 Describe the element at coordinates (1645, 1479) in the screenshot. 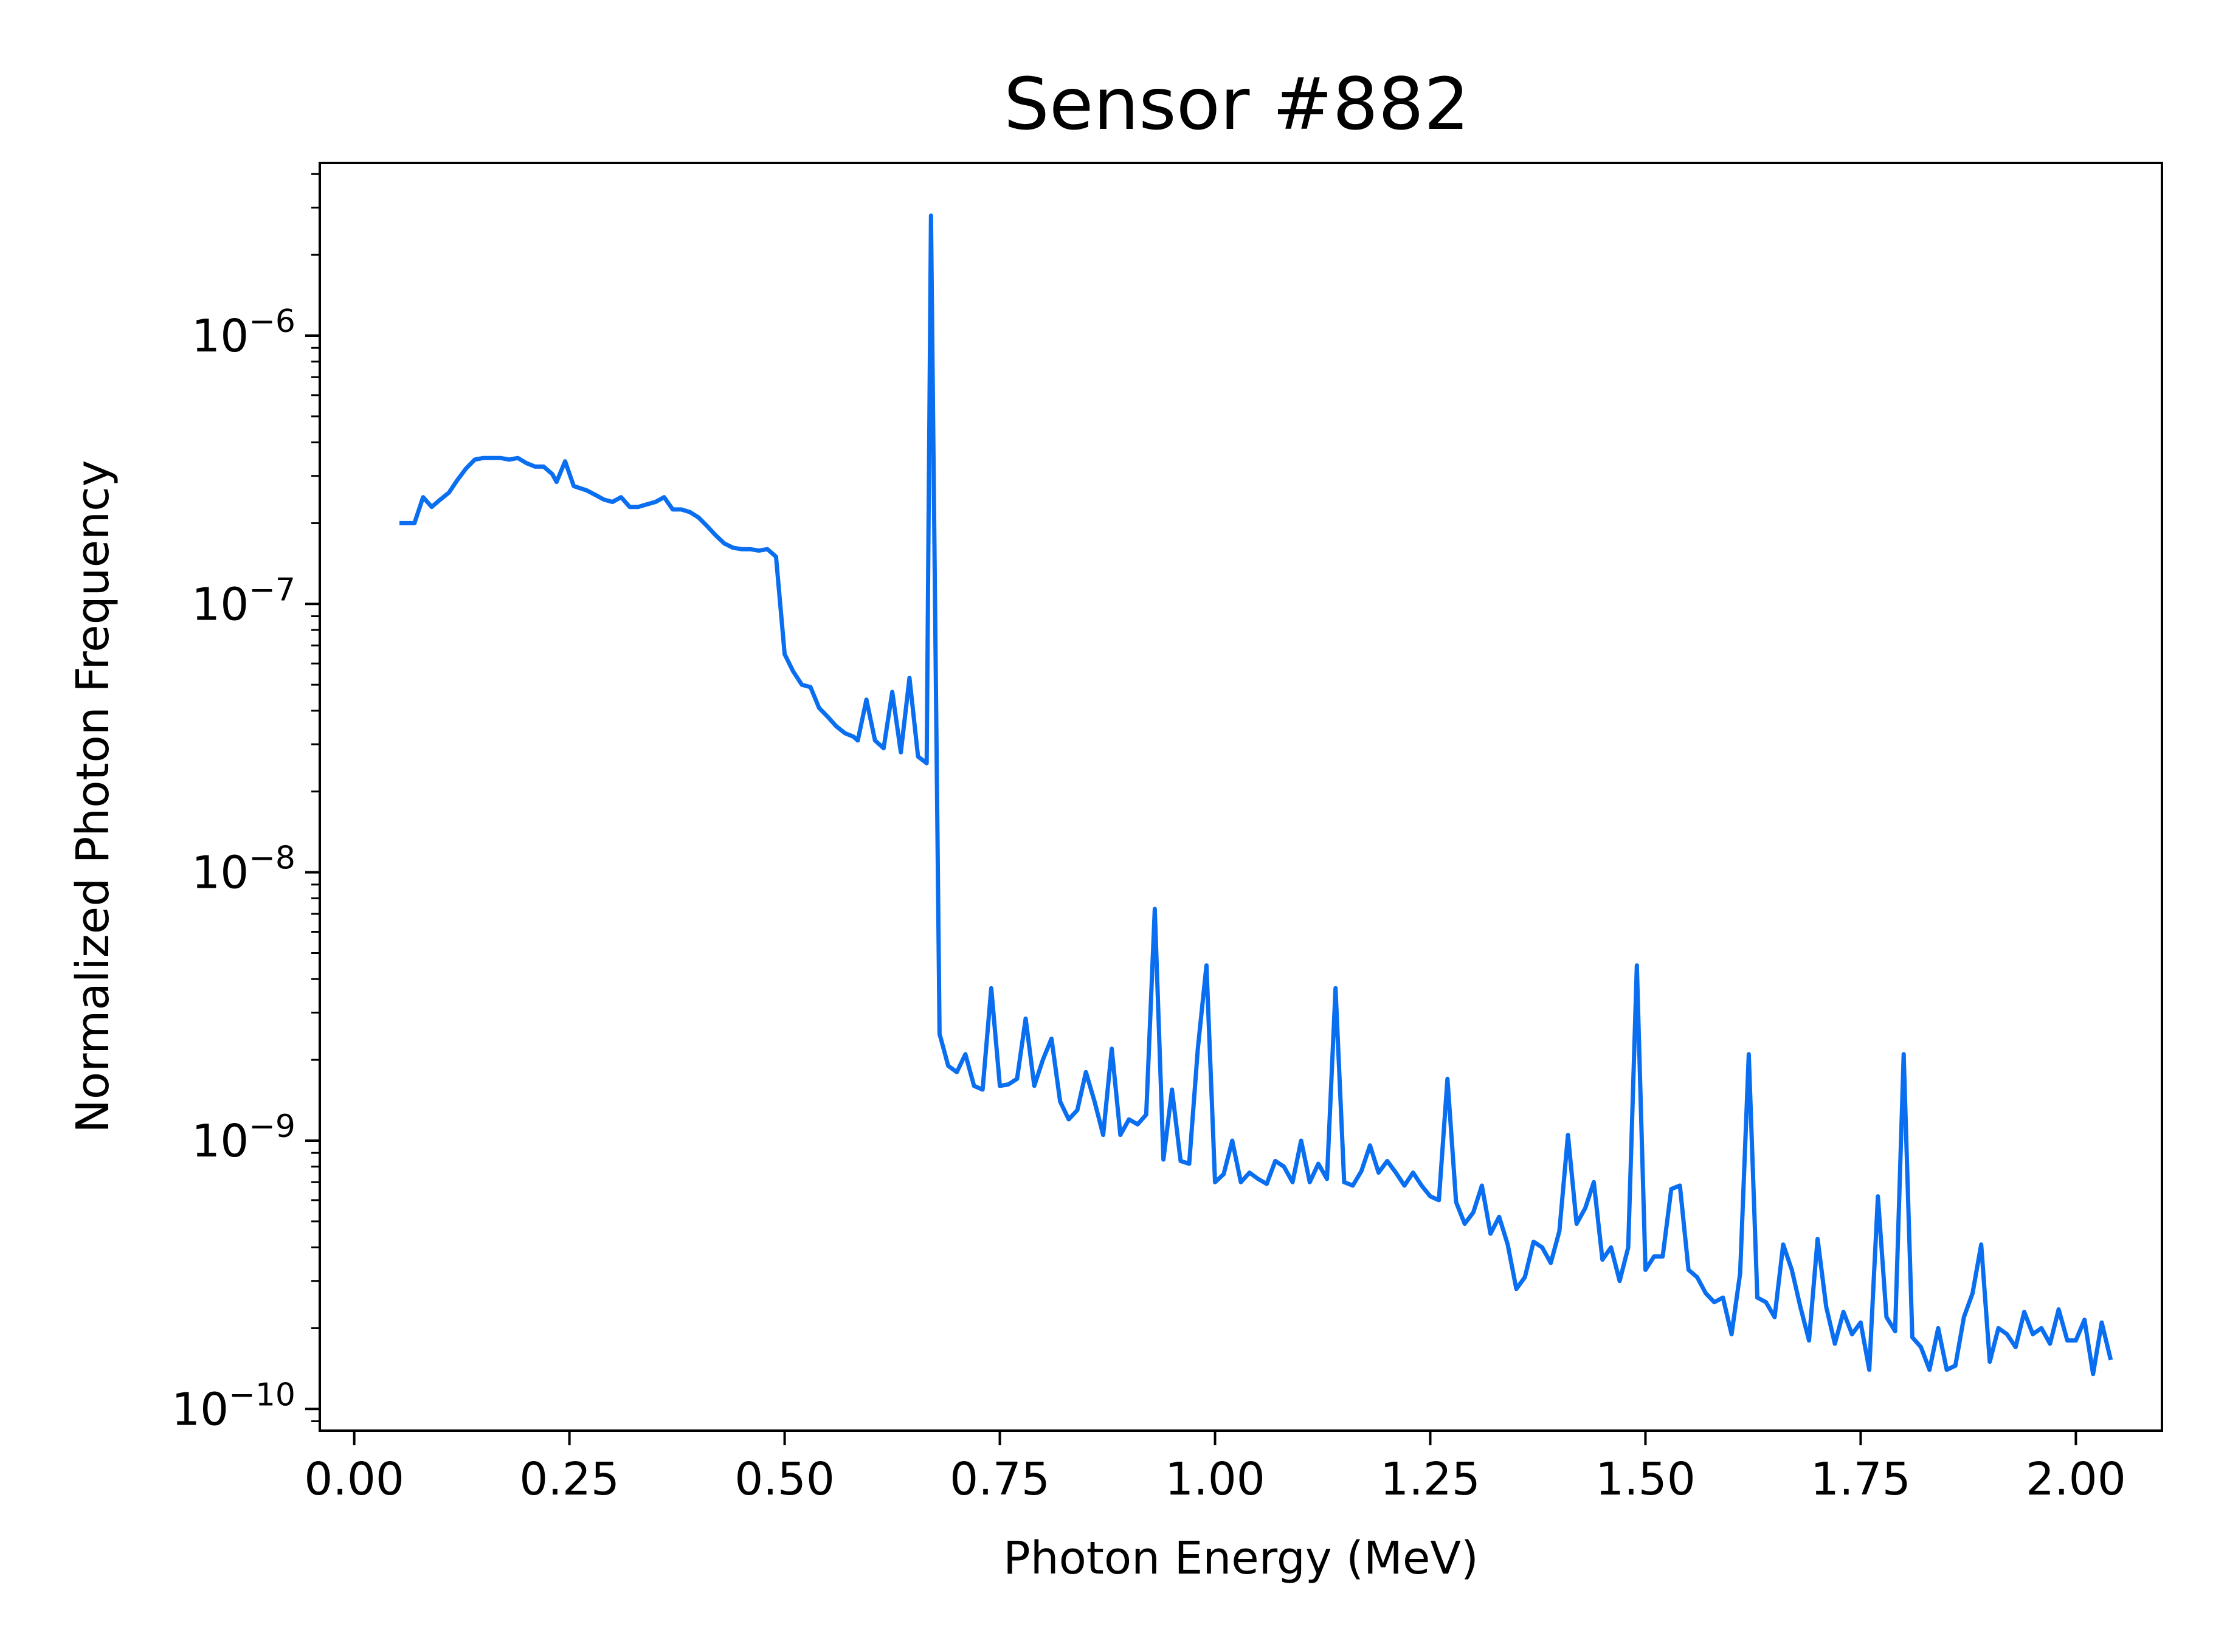

I see `x-tick-label: 1.50` at that location.